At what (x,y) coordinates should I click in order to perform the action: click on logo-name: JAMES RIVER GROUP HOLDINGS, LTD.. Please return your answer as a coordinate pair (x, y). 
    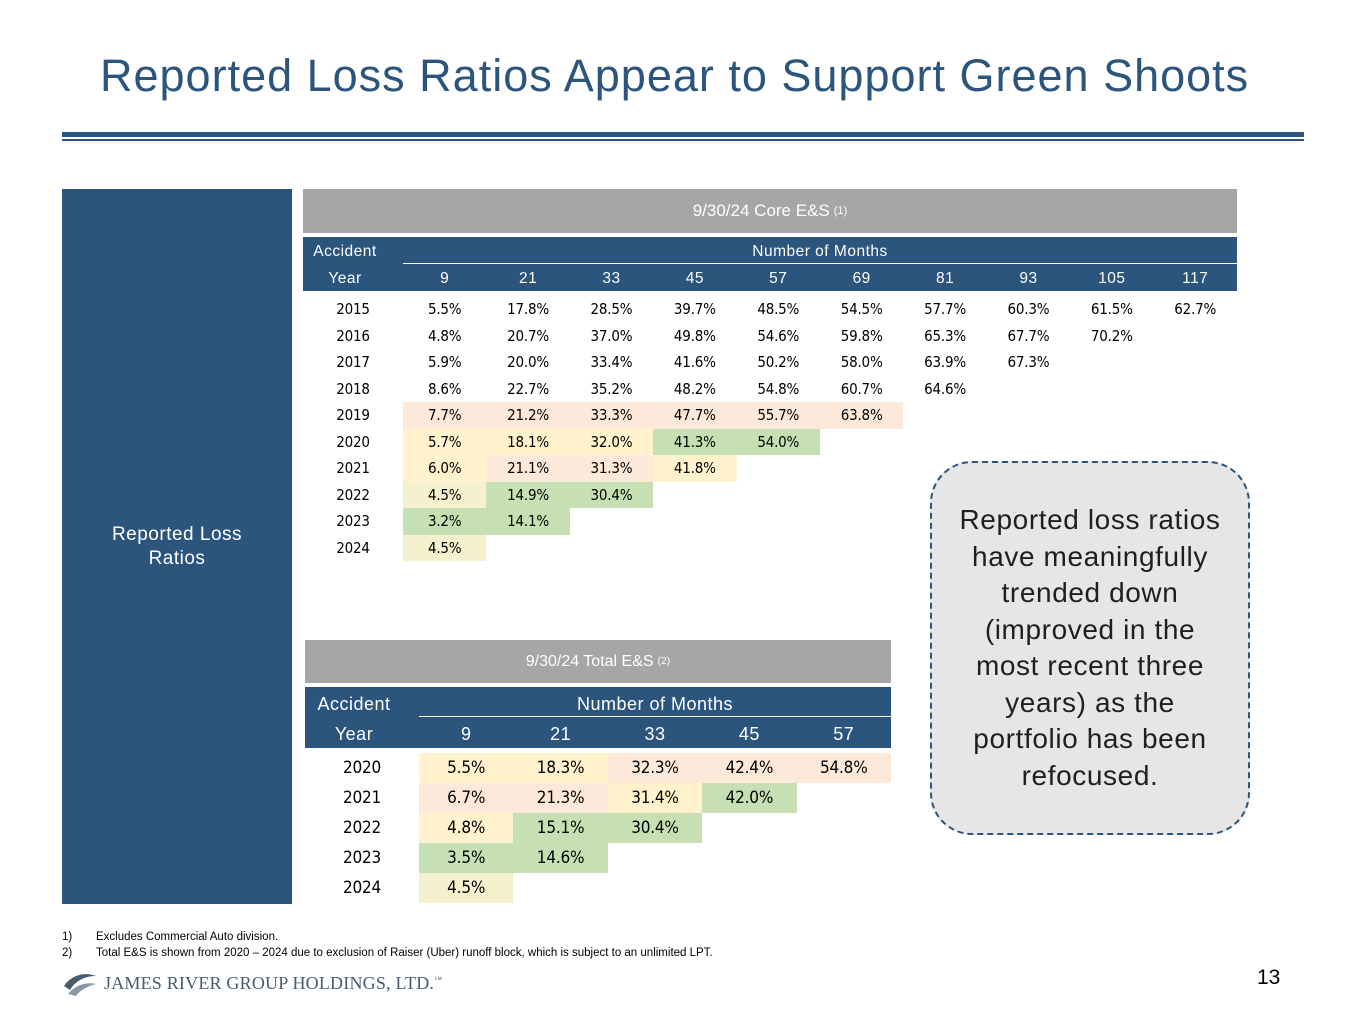
    Looking at the image, I should click on (269, 982).